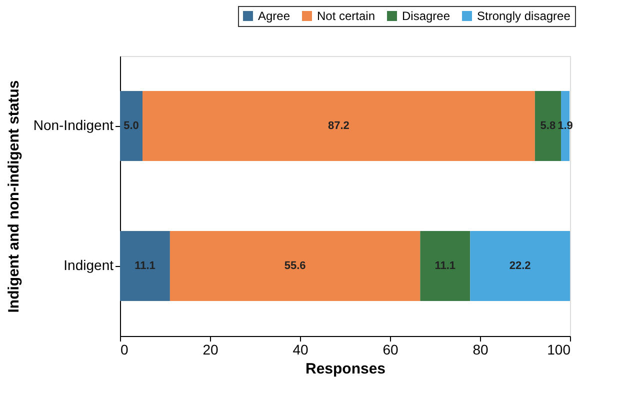 This screenshot has height=400, width=641. Describe the element at coordinates (274, 16) in the screenshot. I see `legend-label: Agree` at that location.